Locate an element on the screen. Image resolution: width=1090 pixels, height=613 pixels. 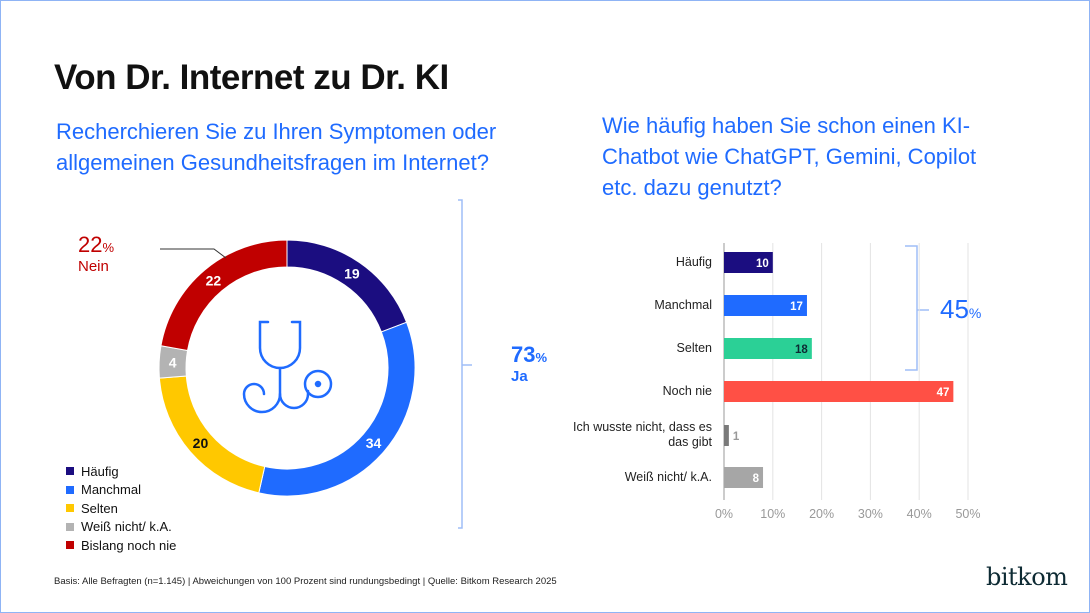
x-tick-label: 0% is located at coordinates (724, 514).